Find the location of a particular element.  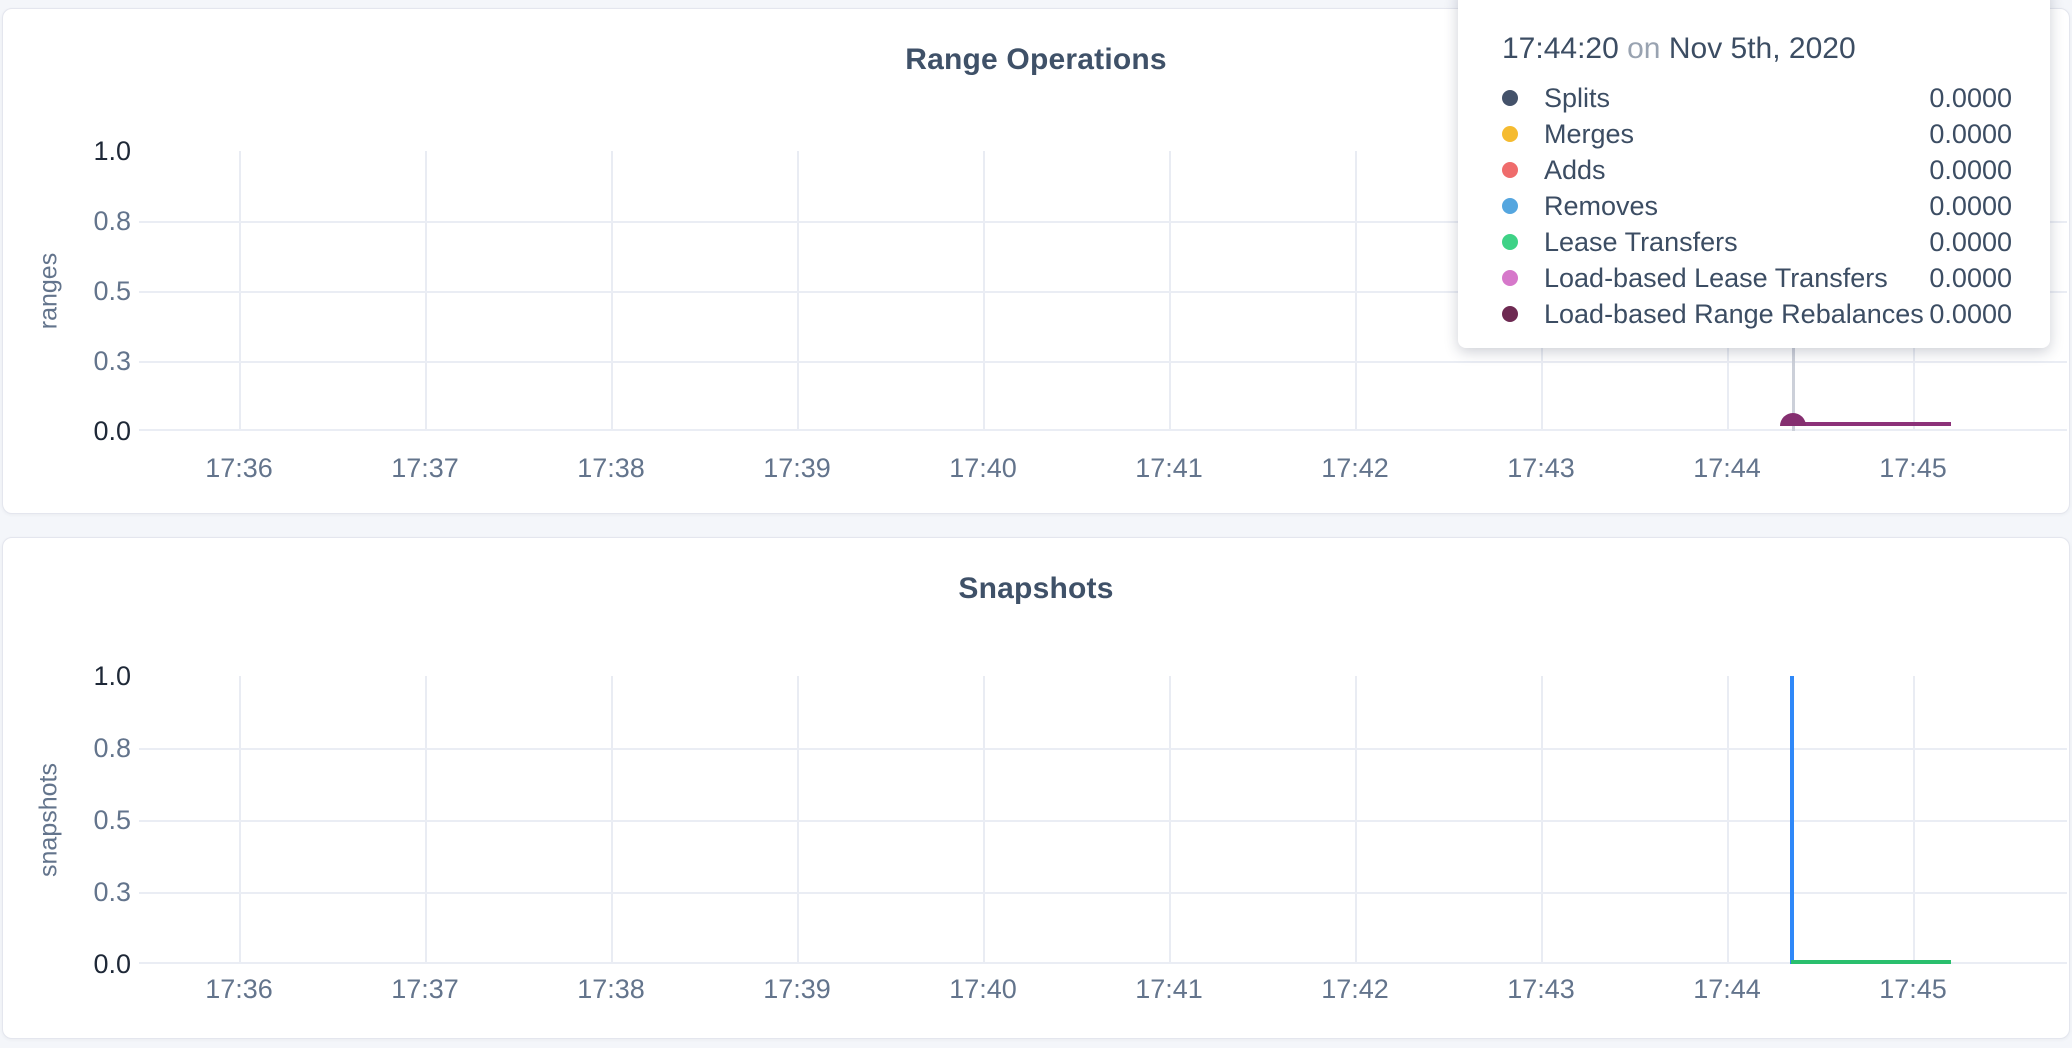

chart-title: Range Operations is located at coordinates (1036, 59).